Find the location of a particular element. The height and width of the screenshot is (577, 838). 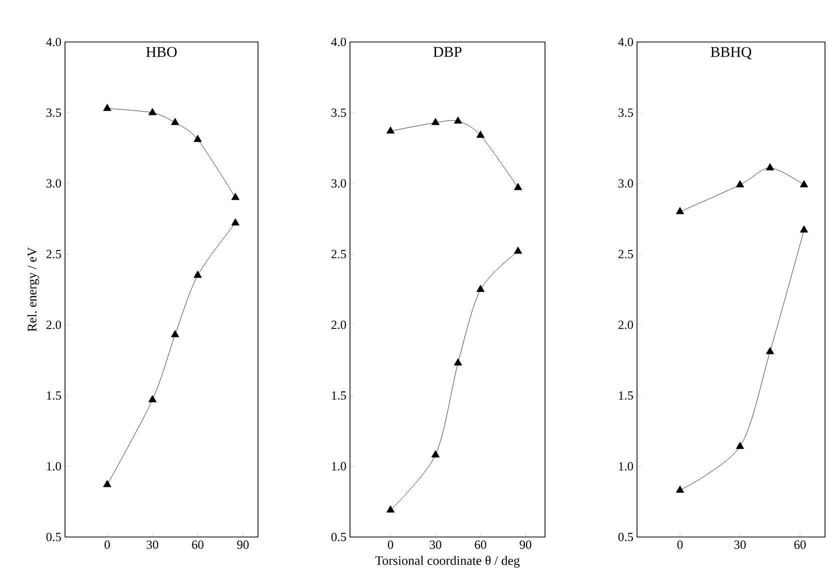

chart-title: BBHQ is located at coordinates (731, 53).